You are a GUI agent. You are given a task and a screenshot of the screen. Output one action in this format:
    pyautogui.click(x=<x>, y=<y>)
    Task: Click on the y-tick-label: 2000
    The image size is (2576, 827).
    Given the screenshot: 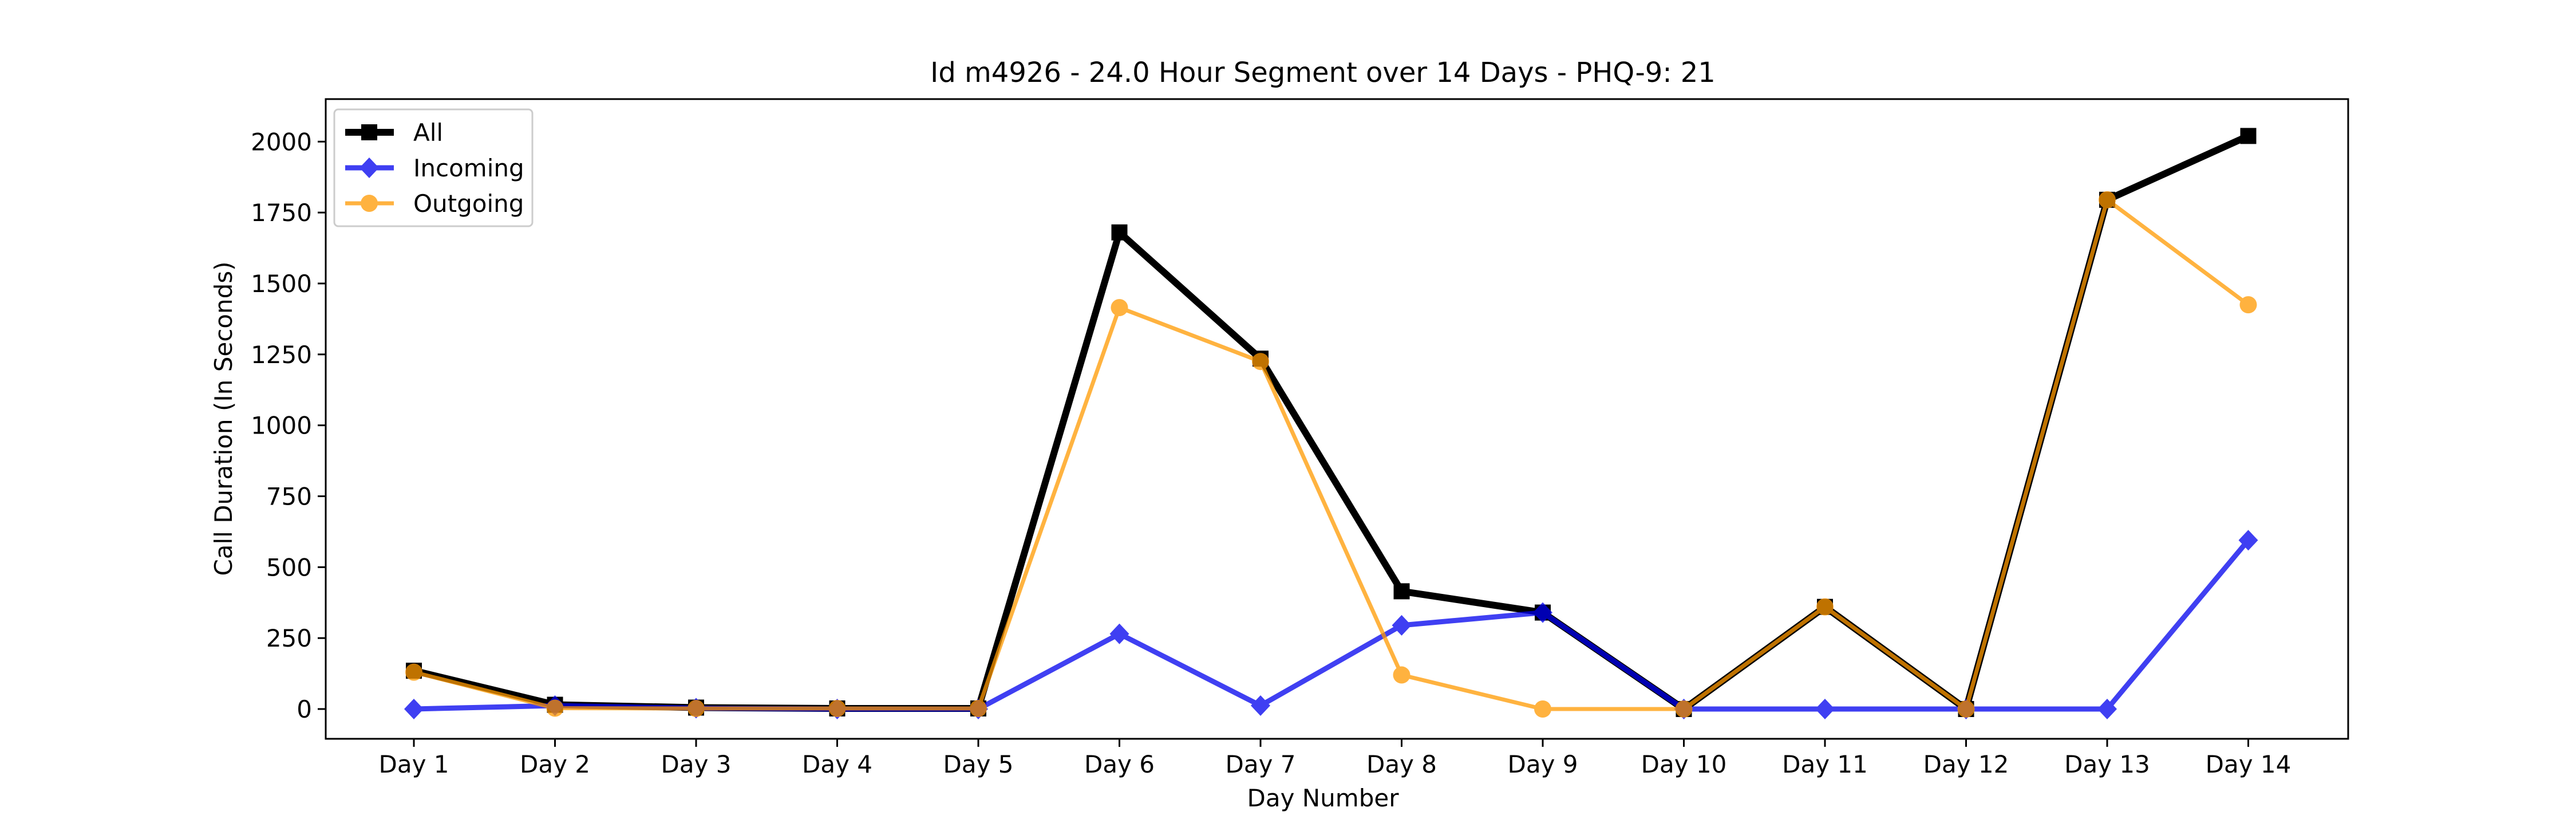 What is the action you would take?
    pyautogui.click(x=281, y=142)
    